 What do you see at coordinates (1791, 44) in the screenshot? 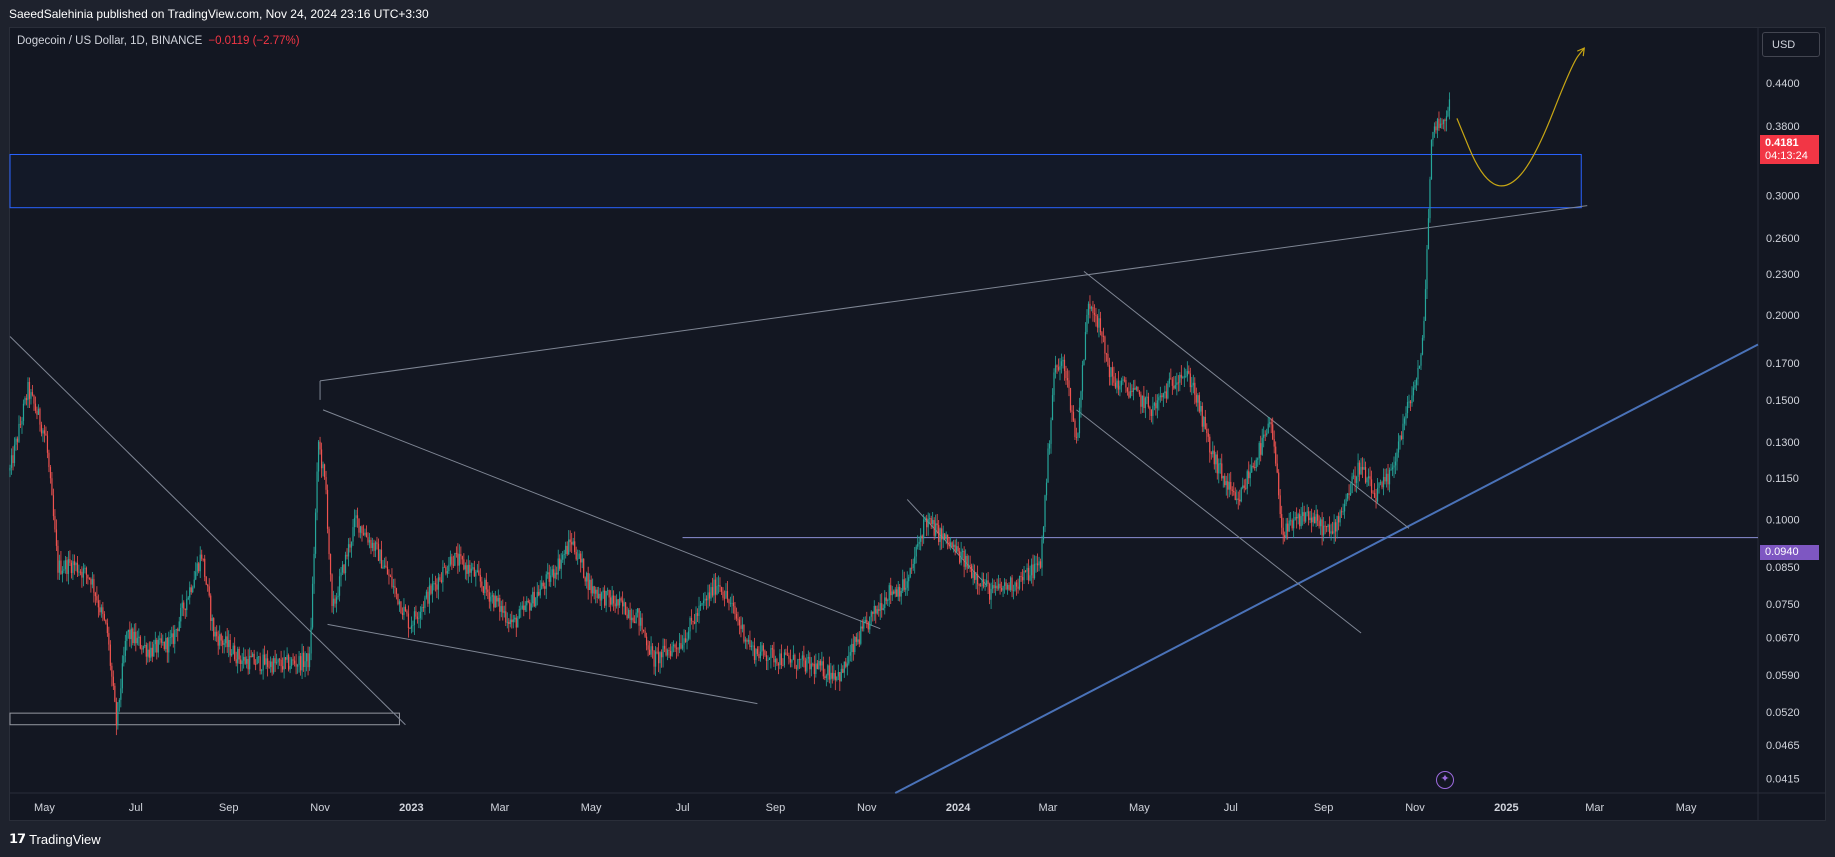
I see `currency-button: USD` at bounding box center [1791, 44].